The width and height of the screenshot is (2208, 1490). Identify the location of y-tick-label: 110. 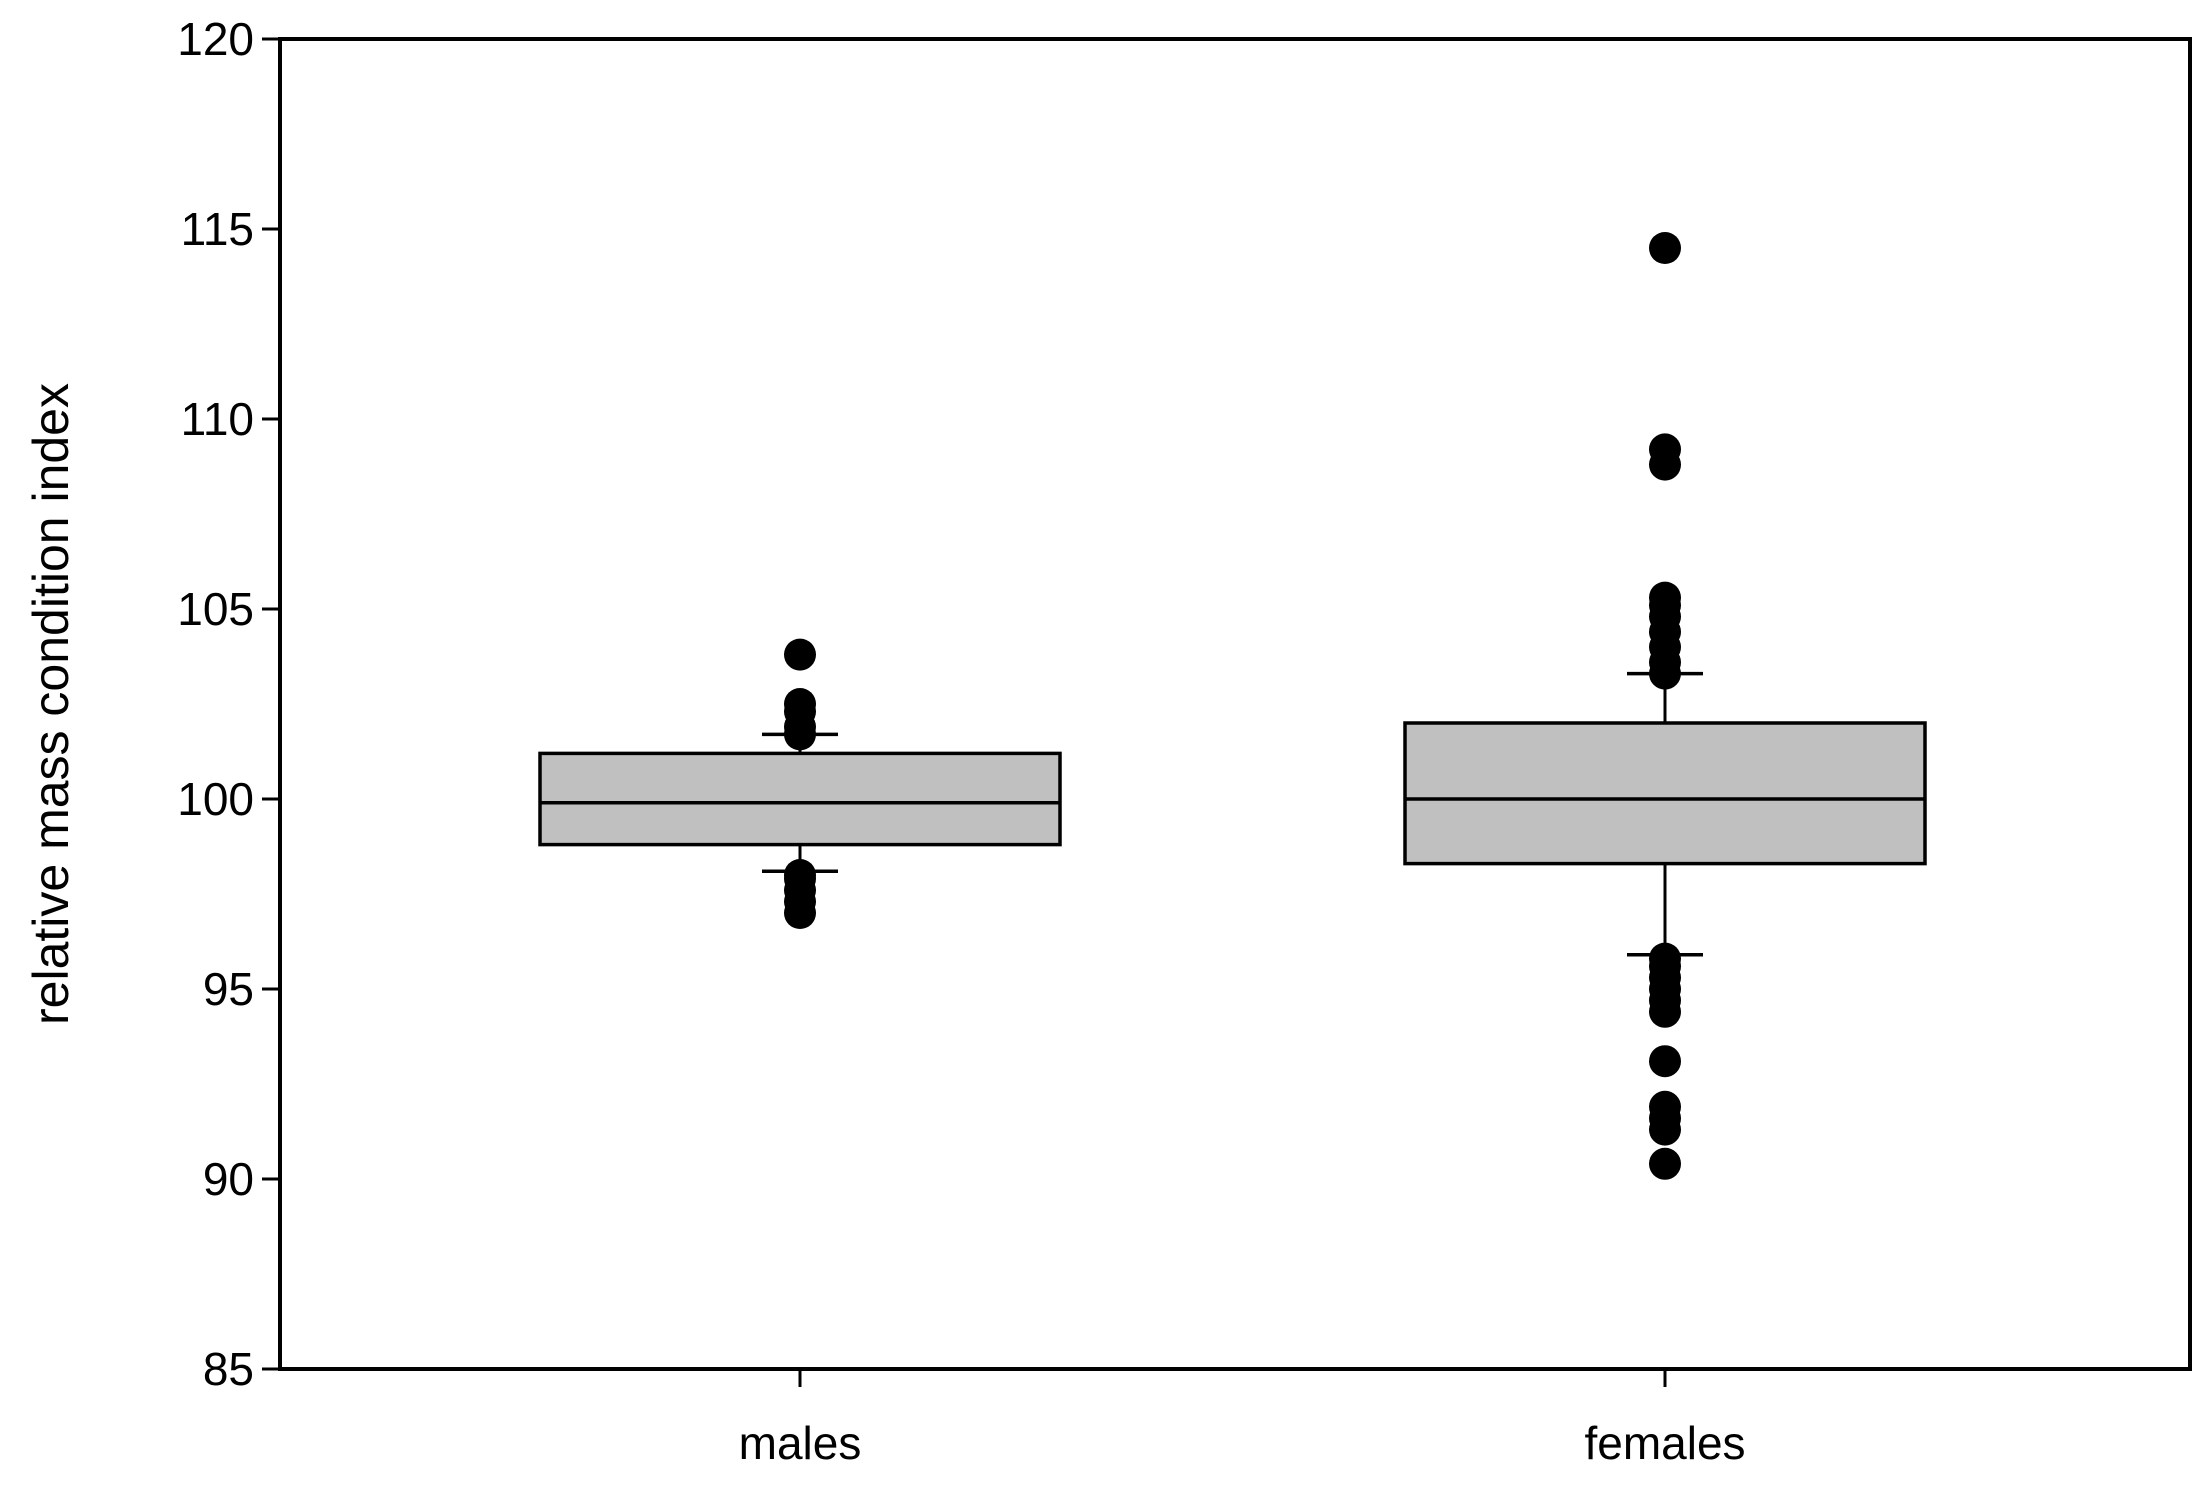
(217, 419).